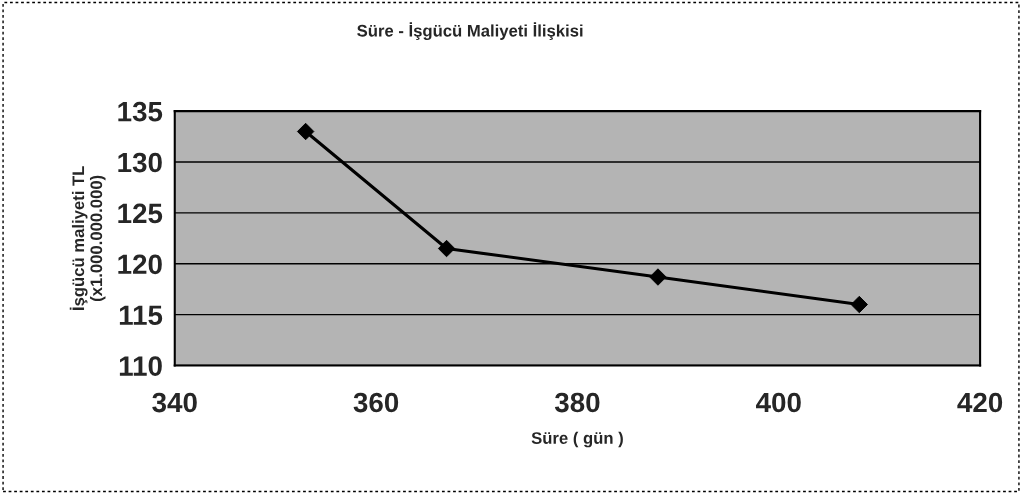 The width and height of the screenshot is (1022, 494). What do you see at coordinates (140, 111) in the screenshot?
I see `y-tick-label: 135` at bounding box center [140, 111].